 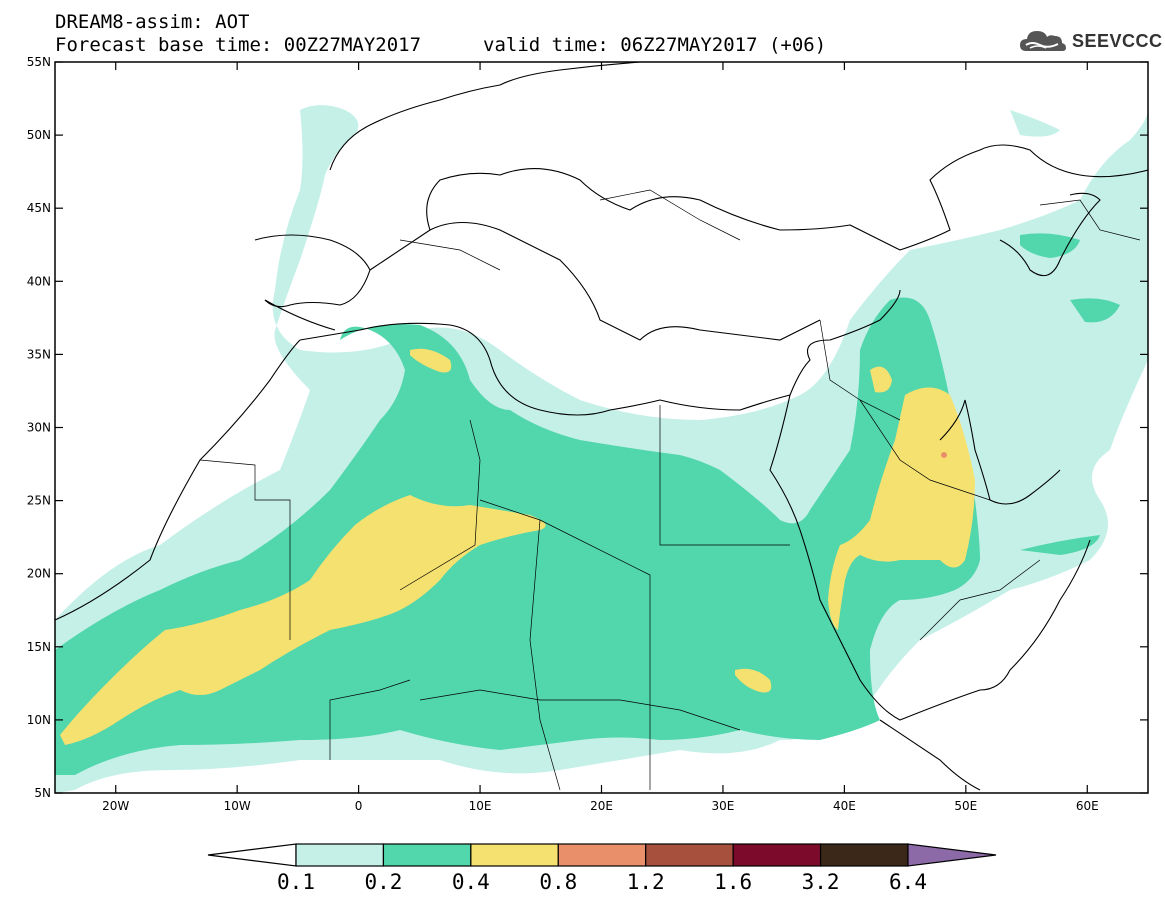 What do you see at coordinates (39, 574) in the screenshot?
I see `lat-tick-label: 20N` at bounding box center [39, 574].